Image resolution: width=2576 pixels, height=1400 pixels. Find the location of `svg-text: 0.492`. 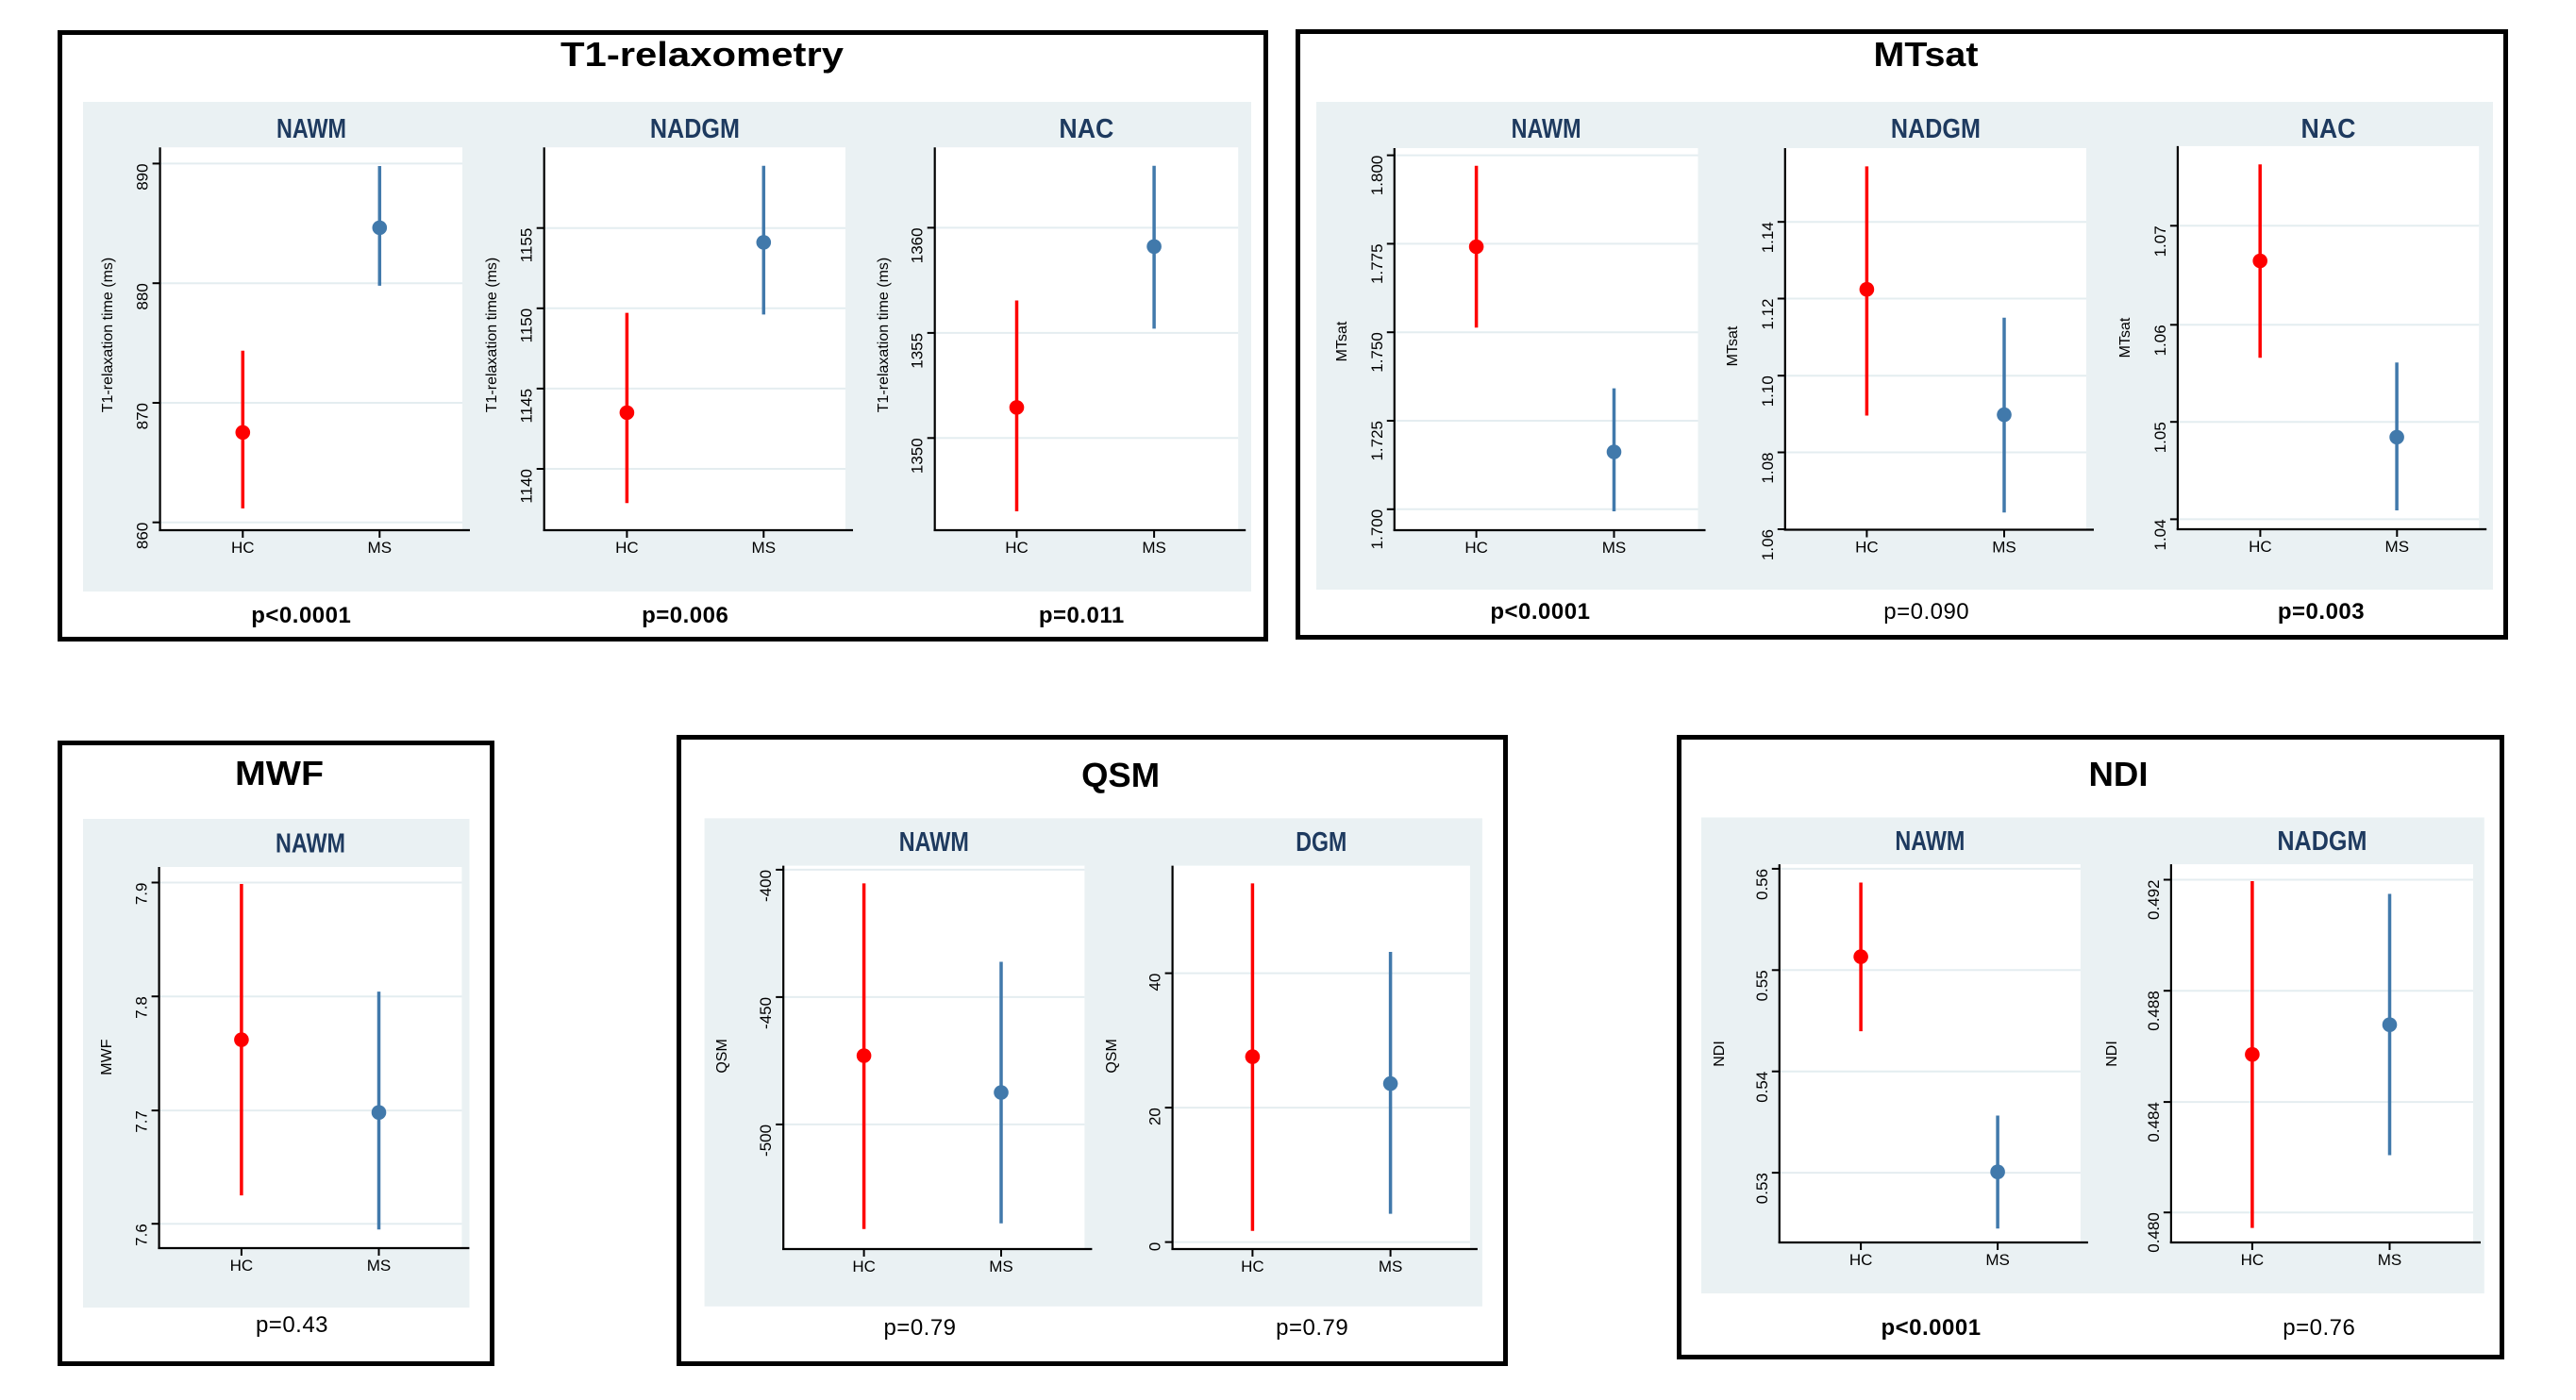

svg-text: 0.492 is located at coordinates (2154, 901).